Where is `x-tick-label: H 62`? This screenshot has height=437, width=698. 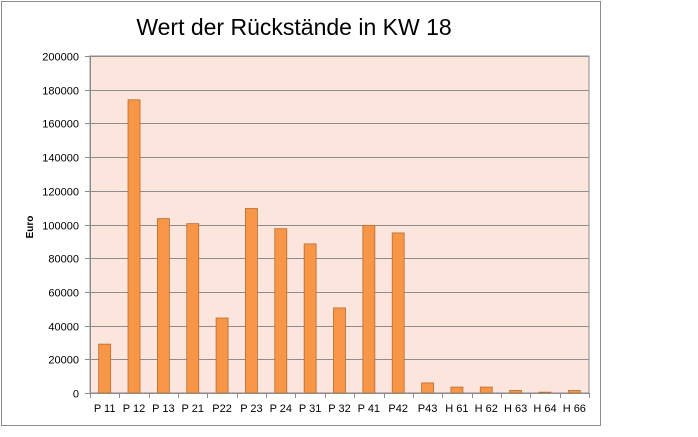 x-tick-label: H 62 is located at coordinates (486, 409).